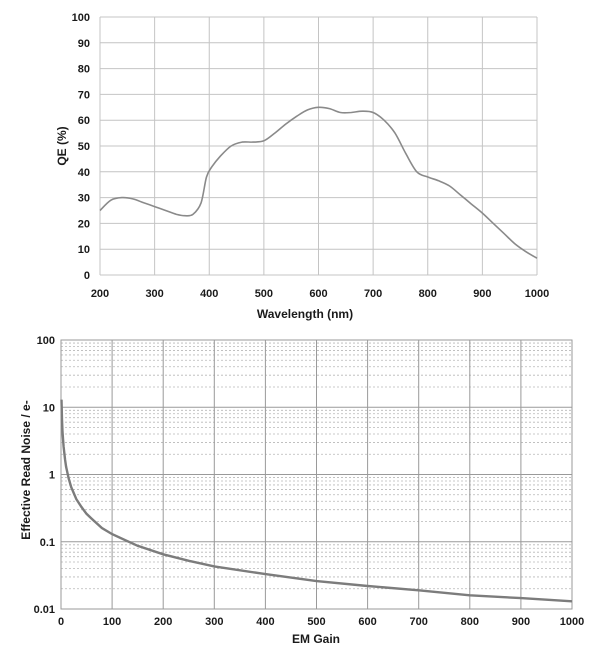 This screenshot has height=651, width=598. I want to click on qe-y-tick-labels: 0 10 20 30 40 50 60 70 80 90 100, so click(81, 147).